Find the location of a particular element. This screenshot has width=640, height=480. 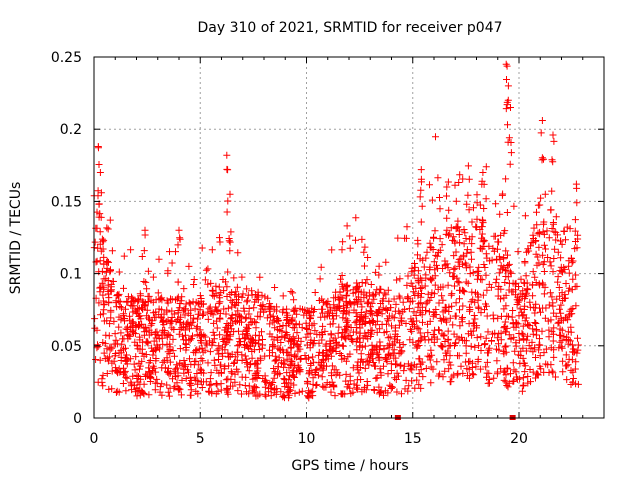

x-tick-label: 5 is located at coordinates (200, 439).